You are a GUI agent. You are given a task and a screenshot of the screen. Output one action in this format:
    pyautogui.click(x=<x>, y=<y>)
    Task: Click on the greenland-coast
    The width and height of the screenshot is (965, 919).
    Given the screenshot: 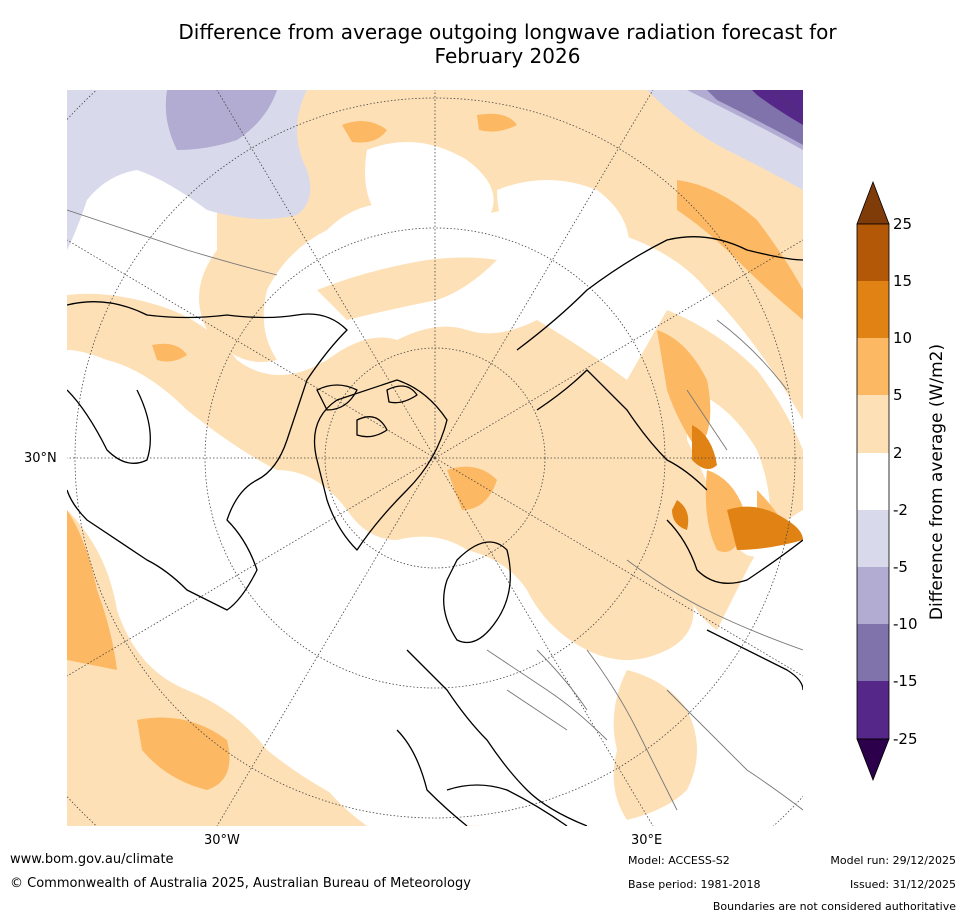 What is the action you would take?
    pyautogui.click(x=380, y=465)
    